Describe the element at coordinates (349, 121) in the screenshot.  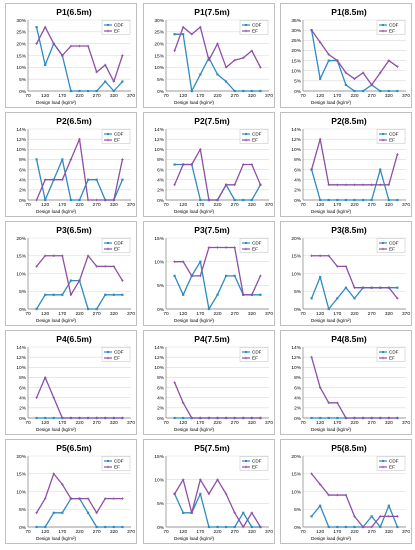
I see `chart-title: P2(8.5m)` at that location.